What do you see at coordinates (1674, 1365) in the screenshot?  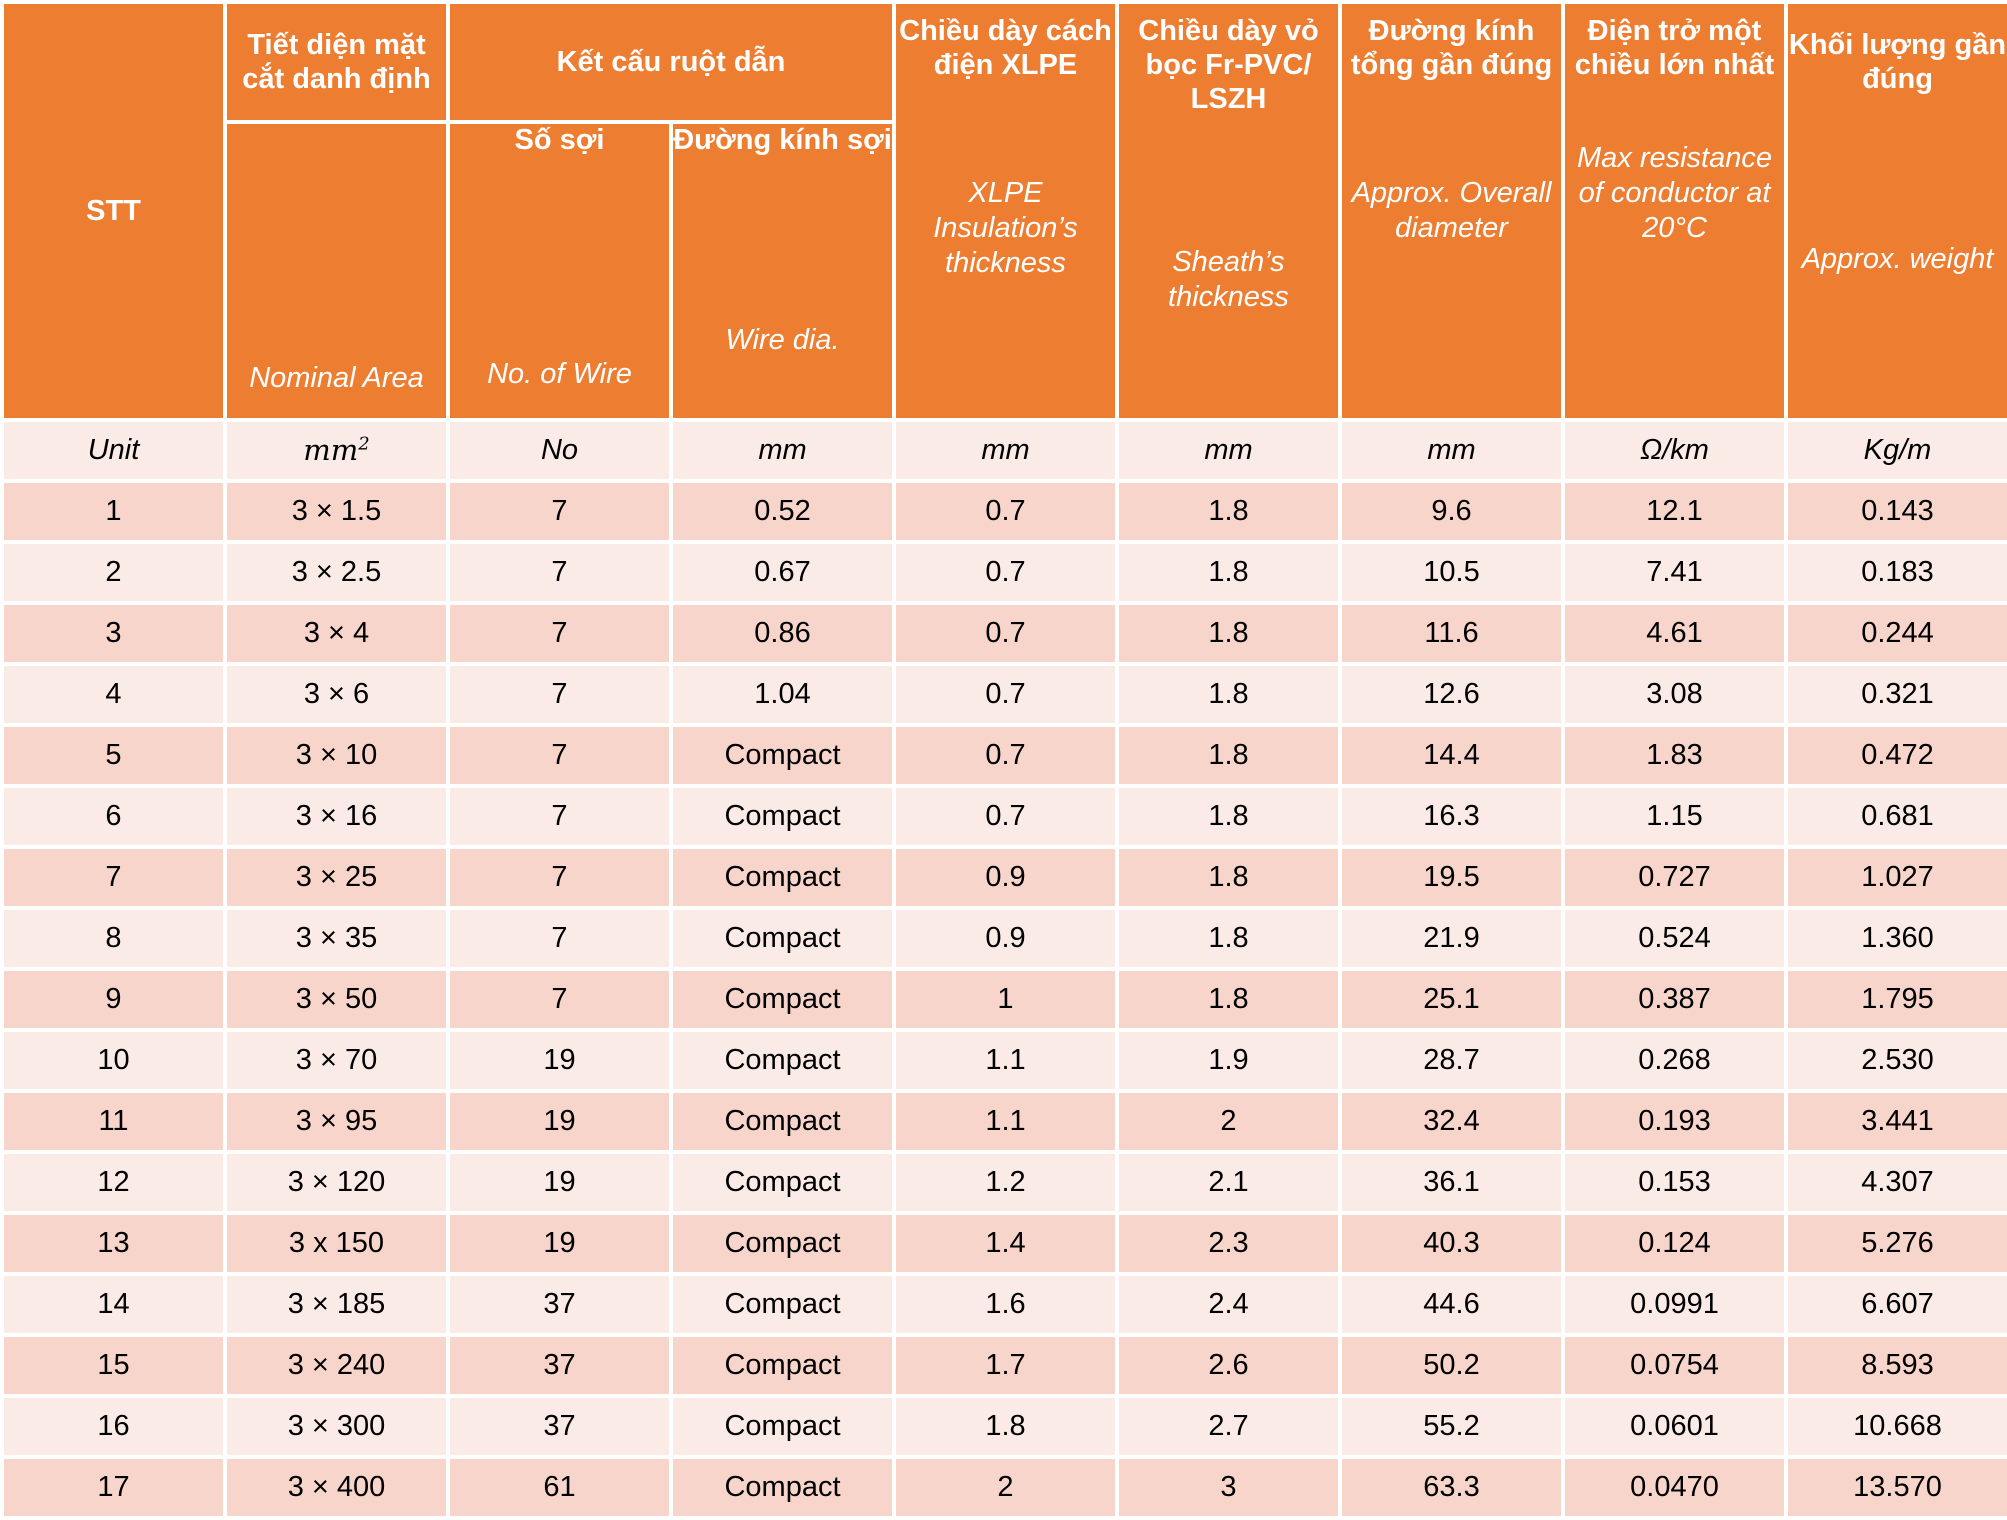 I see `resistance-cell: 0.0754` at bounding box center [1674, 1365].